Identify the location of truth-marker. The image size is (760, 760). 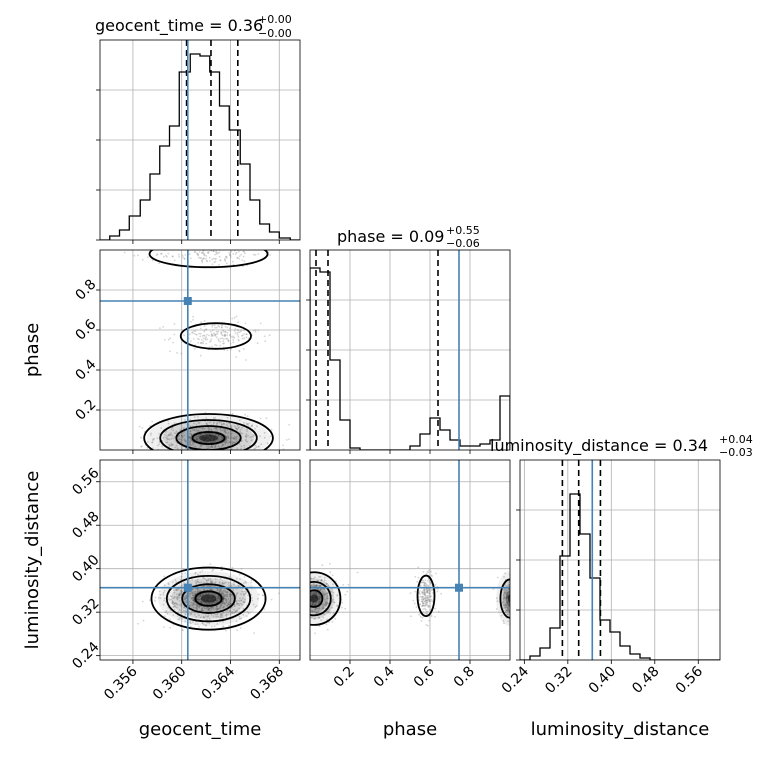
(187, 587).